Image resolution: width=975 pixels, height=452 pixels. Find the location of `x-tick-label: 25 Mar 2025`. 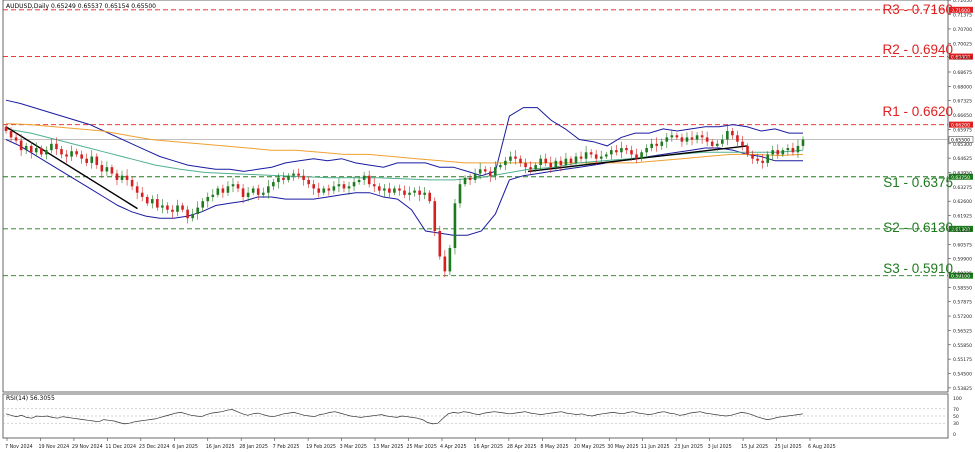

x-tick-label: 25 Mar 2025 is located at coordinates (422, 447).